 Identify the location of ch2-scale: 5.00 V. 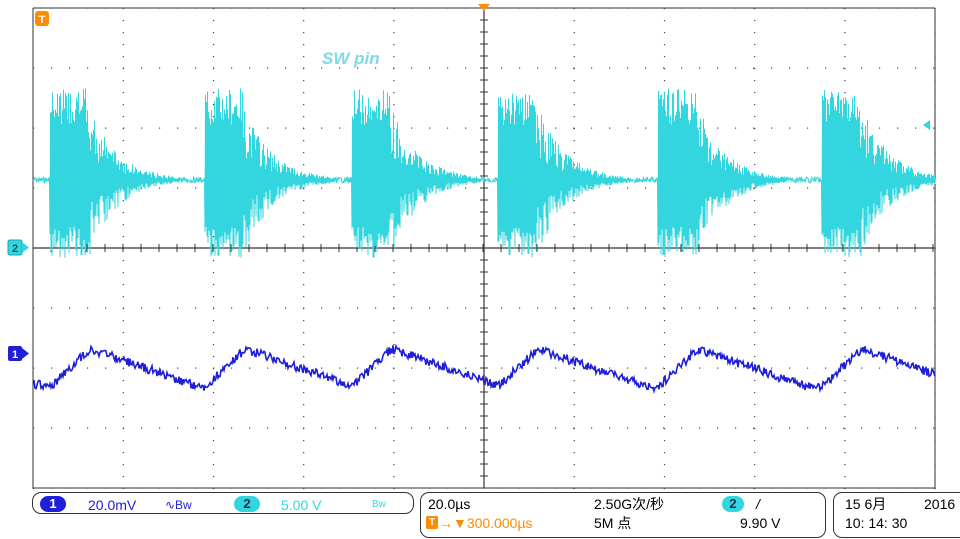
(301, 505).